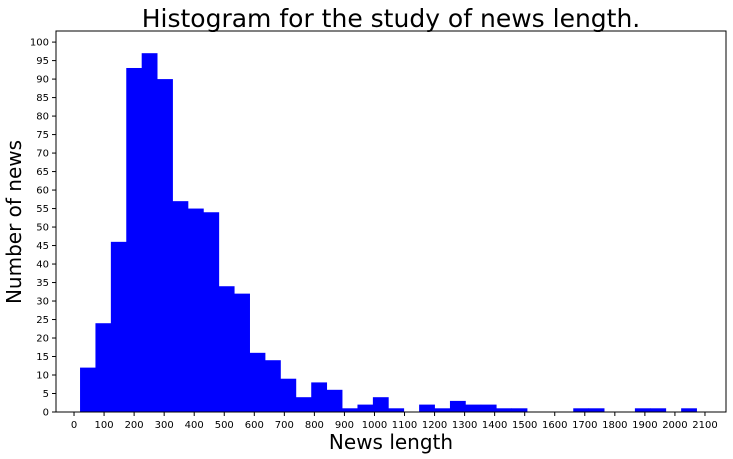 This screenshot has width=733, height=459. I want to click on x-tick-label: 2000, so click(674, 425).